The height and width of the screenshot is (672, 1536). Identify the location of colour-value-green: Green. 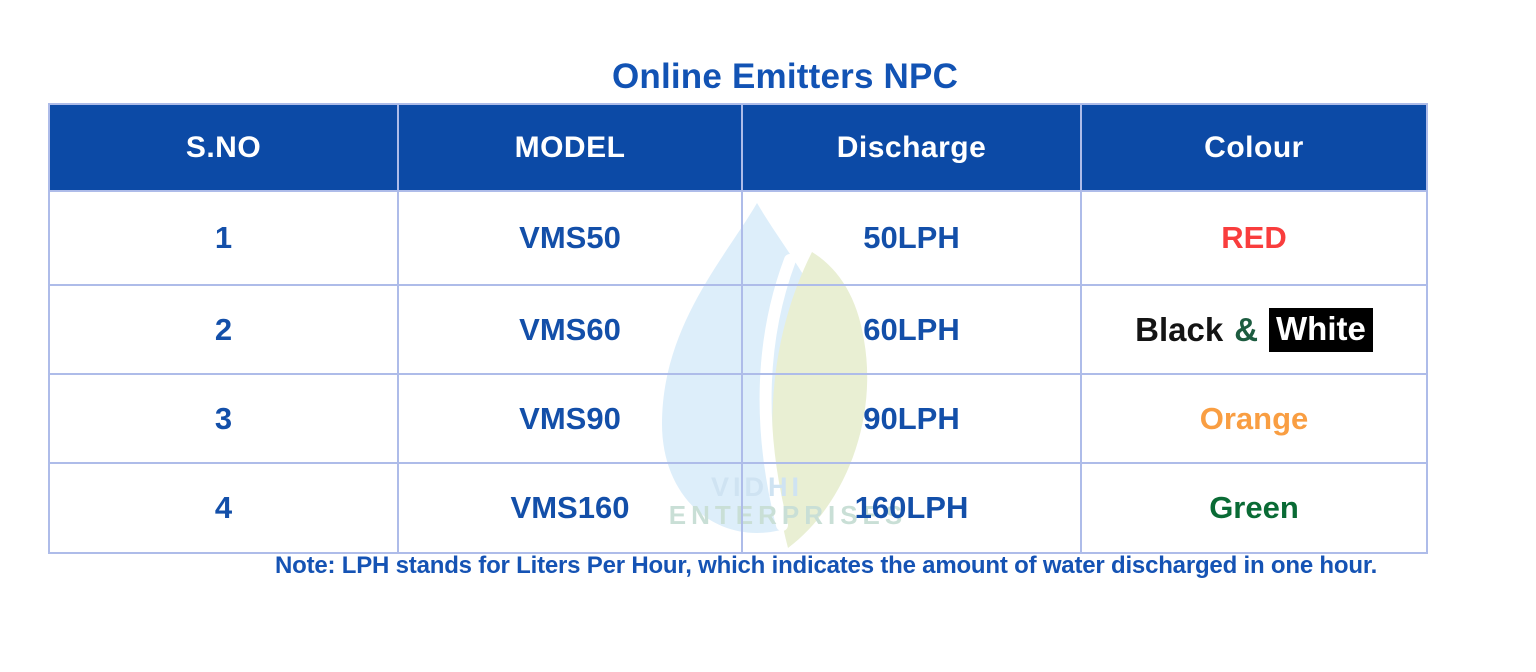
(1254, 507).